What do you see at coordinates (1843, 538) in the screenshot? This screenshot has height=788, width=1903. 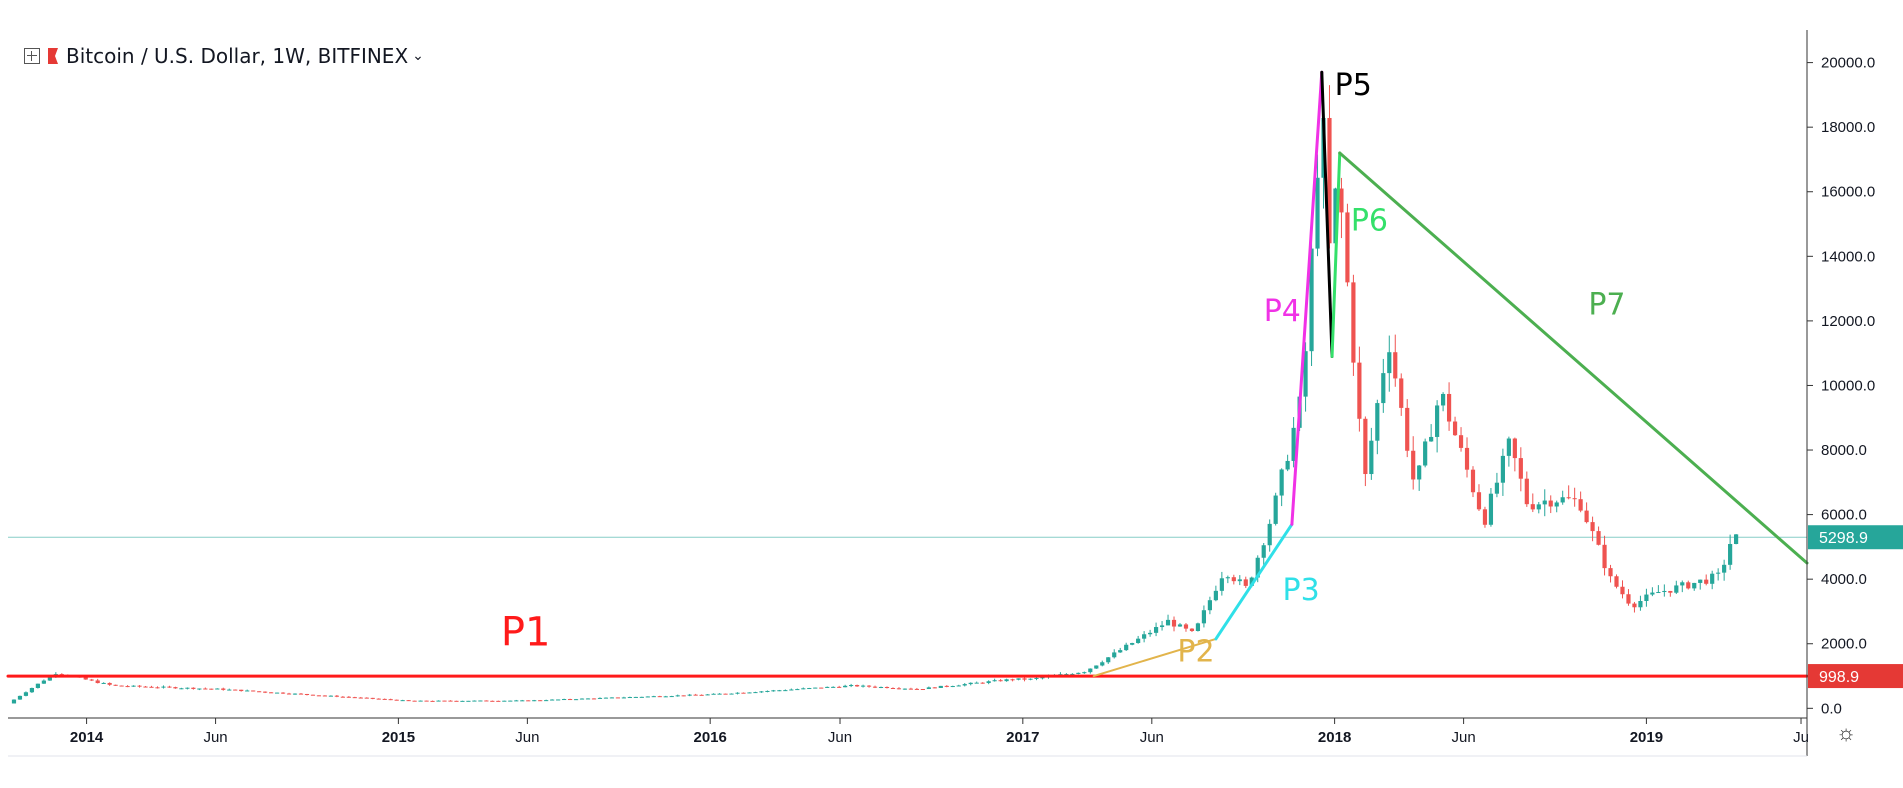 I see `current-price-tag-label: 5298.9` at bounding box center [1843, 538].